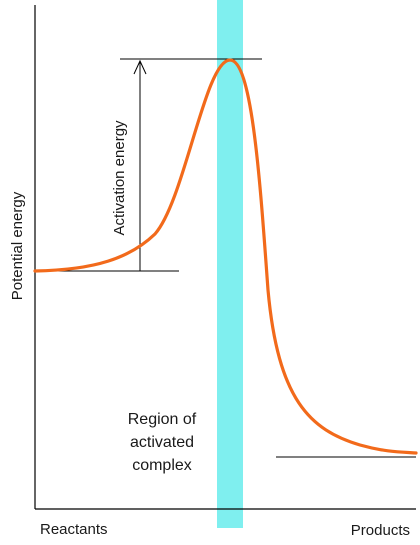 This screenshot has width=420, height=545. What do you see at coordinates (230, 264) in the screenshot?
I see `activated-complex-band` at bounding box center [230, 264].